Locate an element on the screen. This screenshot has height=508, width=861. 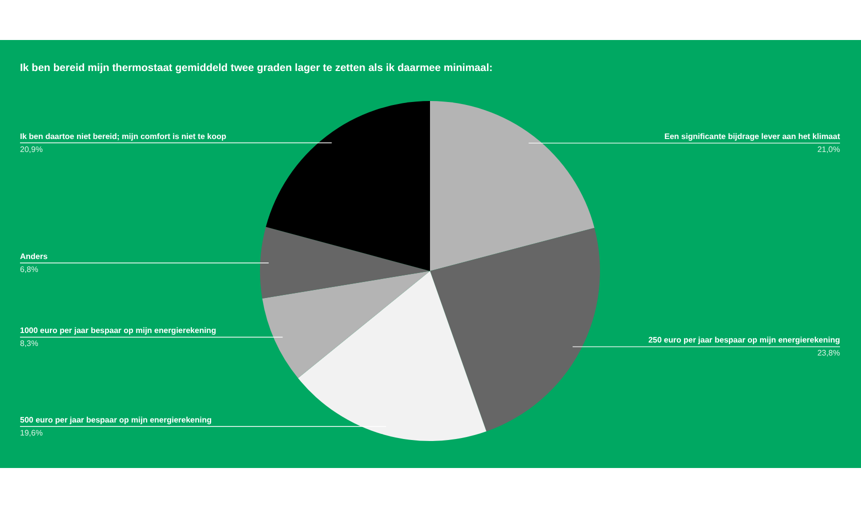
slice-label: Anders is located at coordinates (34, 256).